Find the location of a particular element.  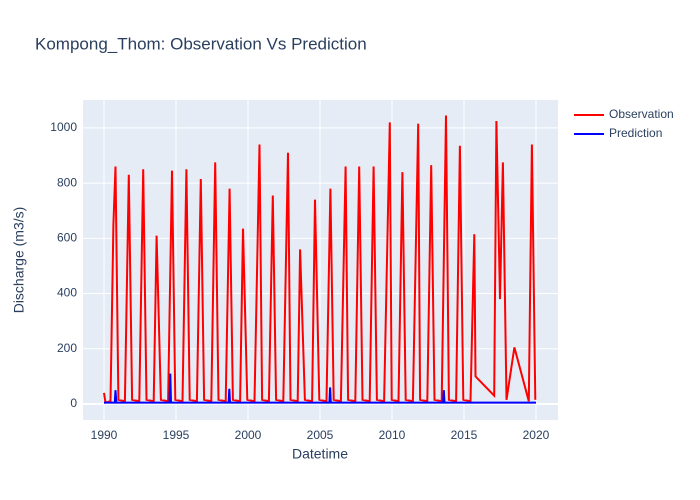

legend-label: Observation is located at coordinates (641, 114).